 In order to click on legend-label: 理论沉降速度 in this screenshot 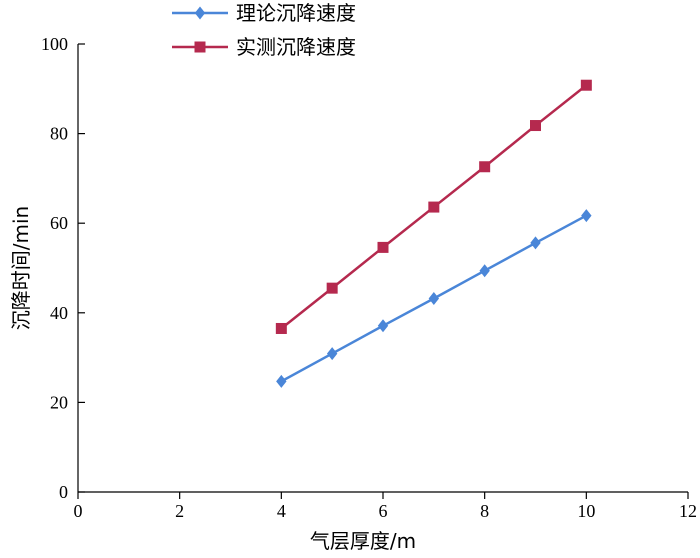, I will do `click(296, 13)`.